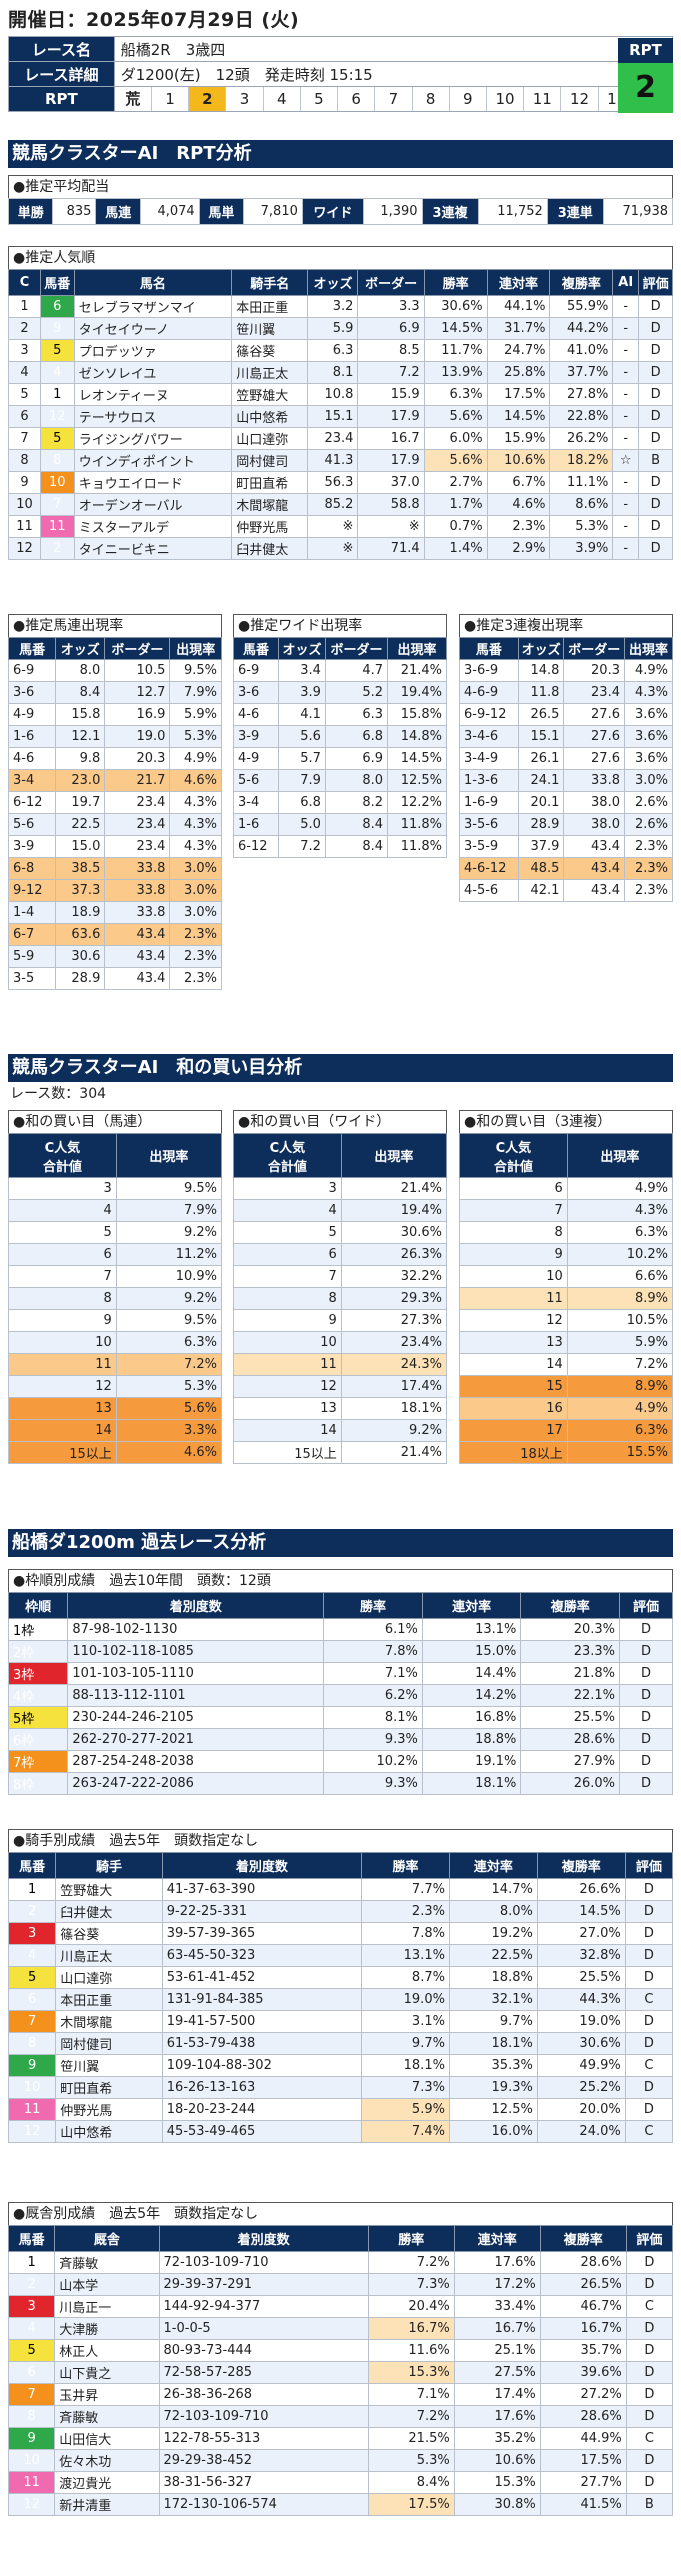  Describe the element at coordinates (394, 1276) in the screenshot. I see `cell: 32.2%` at that location.